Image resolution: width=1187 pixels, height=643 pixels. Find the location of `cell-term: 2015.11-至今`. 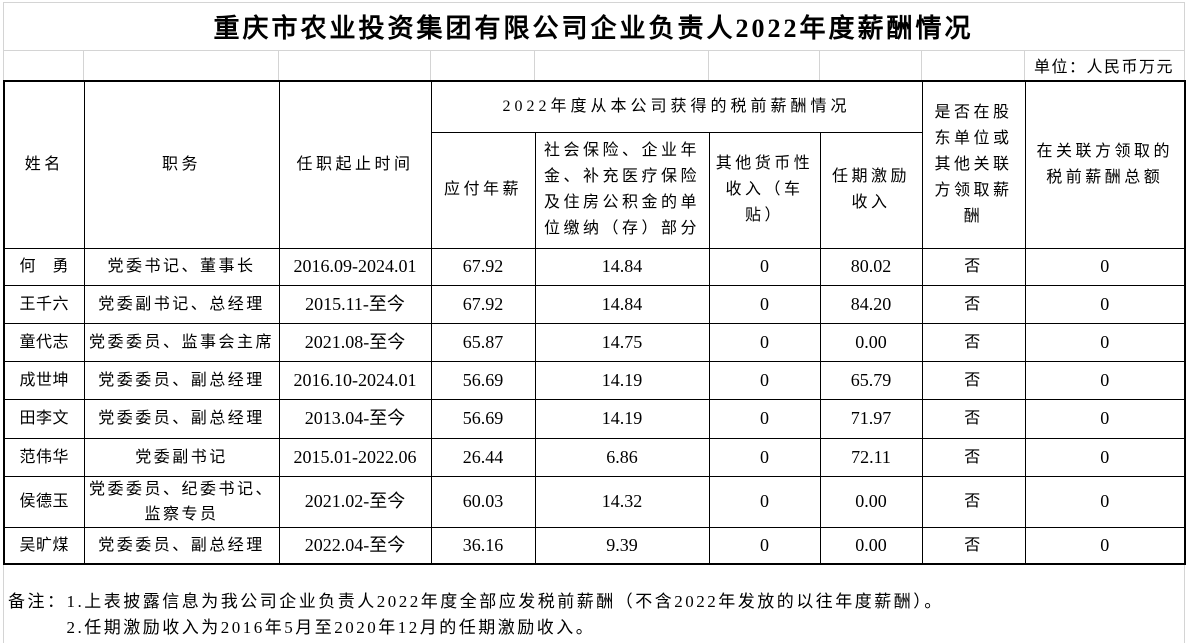

cell-term: 2015.11-至今 is located at coordinates (355, 304).